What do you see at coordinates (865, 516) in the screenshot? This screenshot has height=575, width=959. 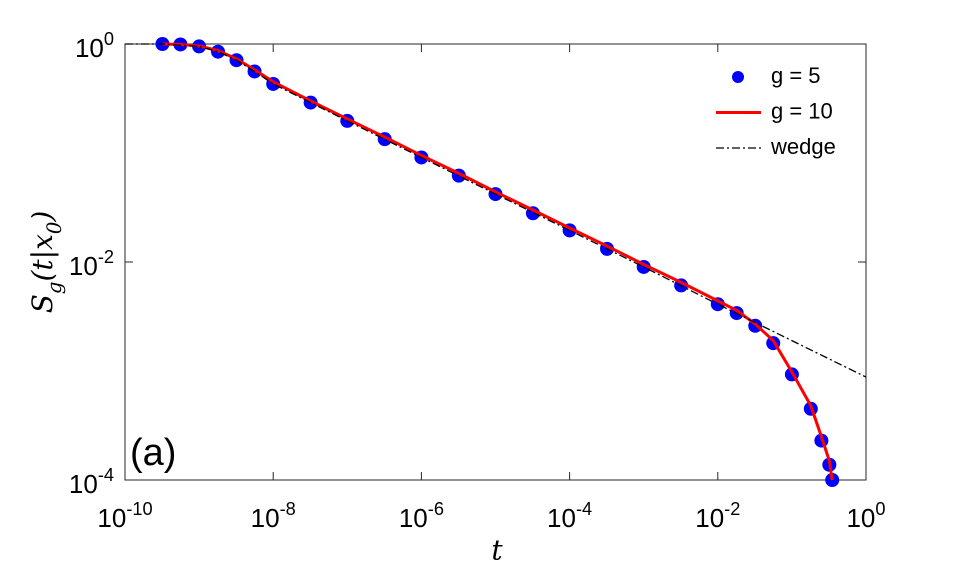 I see `x-tick-label: 10⁰` at bounding box center [865, 516].